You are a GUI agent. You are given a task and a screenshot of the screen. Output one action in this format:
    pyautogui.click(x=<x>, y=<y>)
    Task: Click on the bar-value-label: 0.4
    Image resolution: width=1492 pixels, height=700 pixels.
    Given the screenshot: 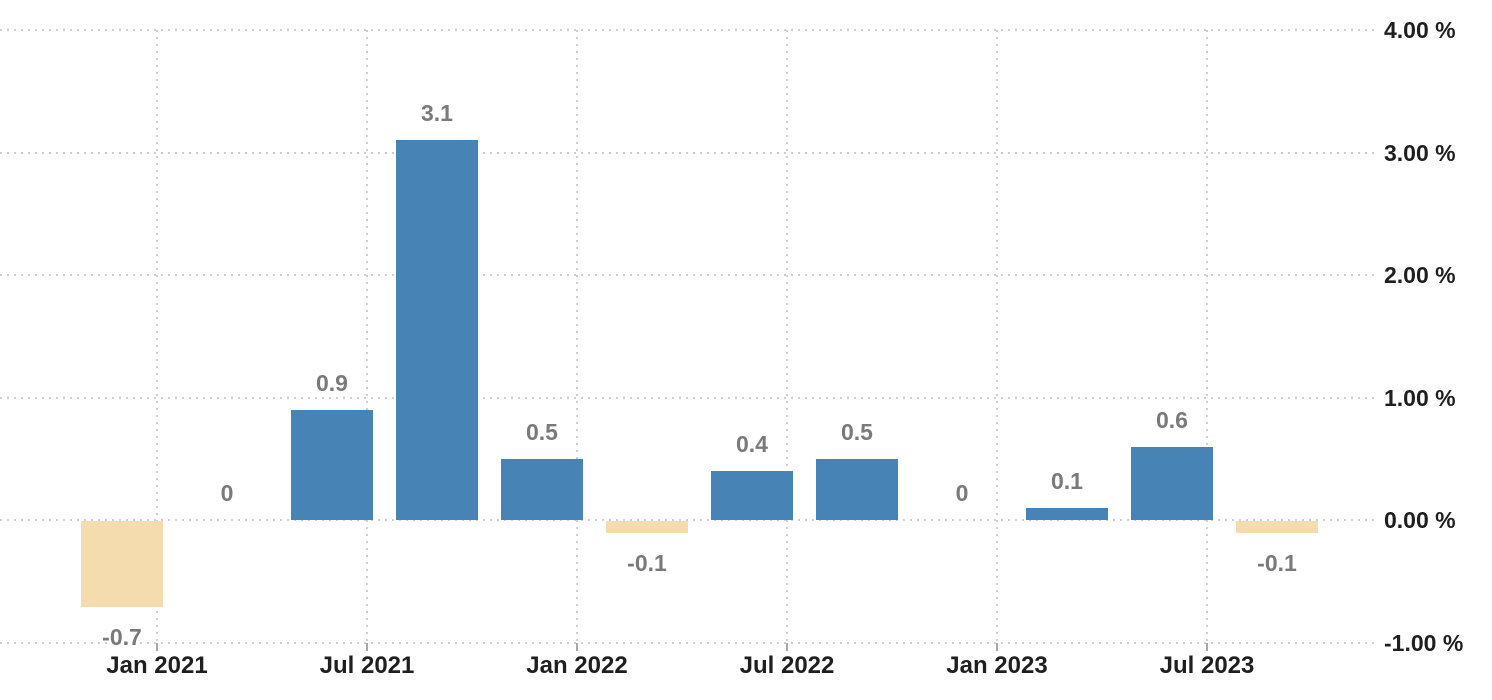 What is the action you would take?
    pyautogui.click(x=752, y=444)
    